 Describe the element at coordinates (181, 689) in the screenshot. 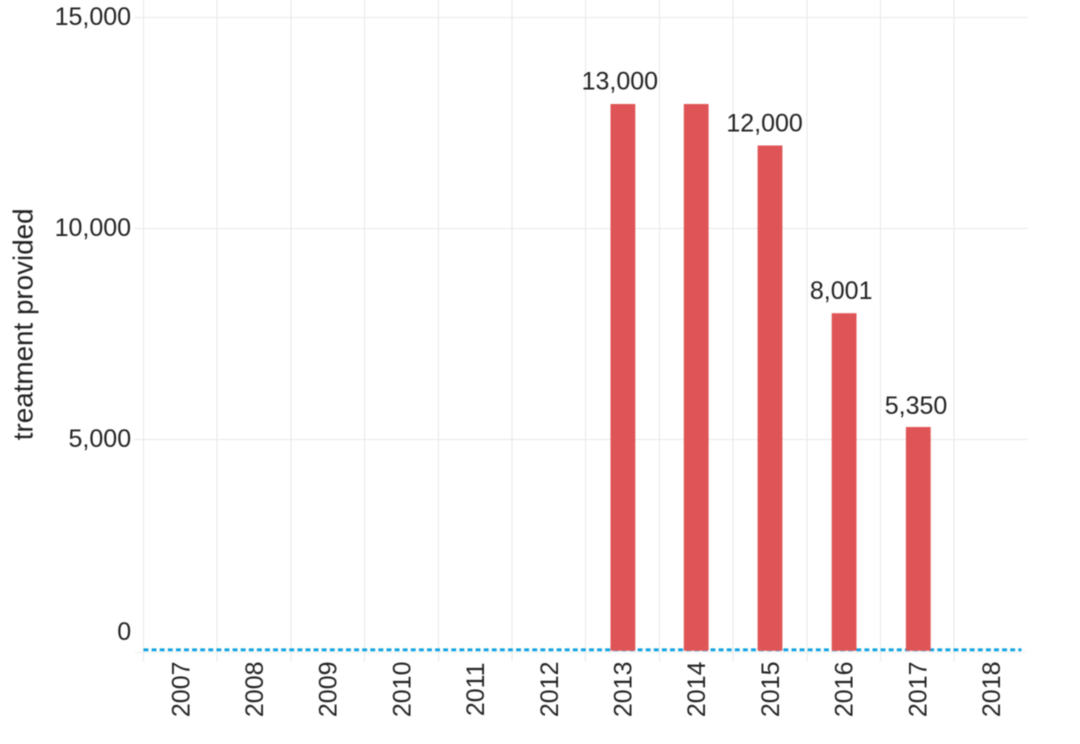

I see `svg-text: 2007` at that location.